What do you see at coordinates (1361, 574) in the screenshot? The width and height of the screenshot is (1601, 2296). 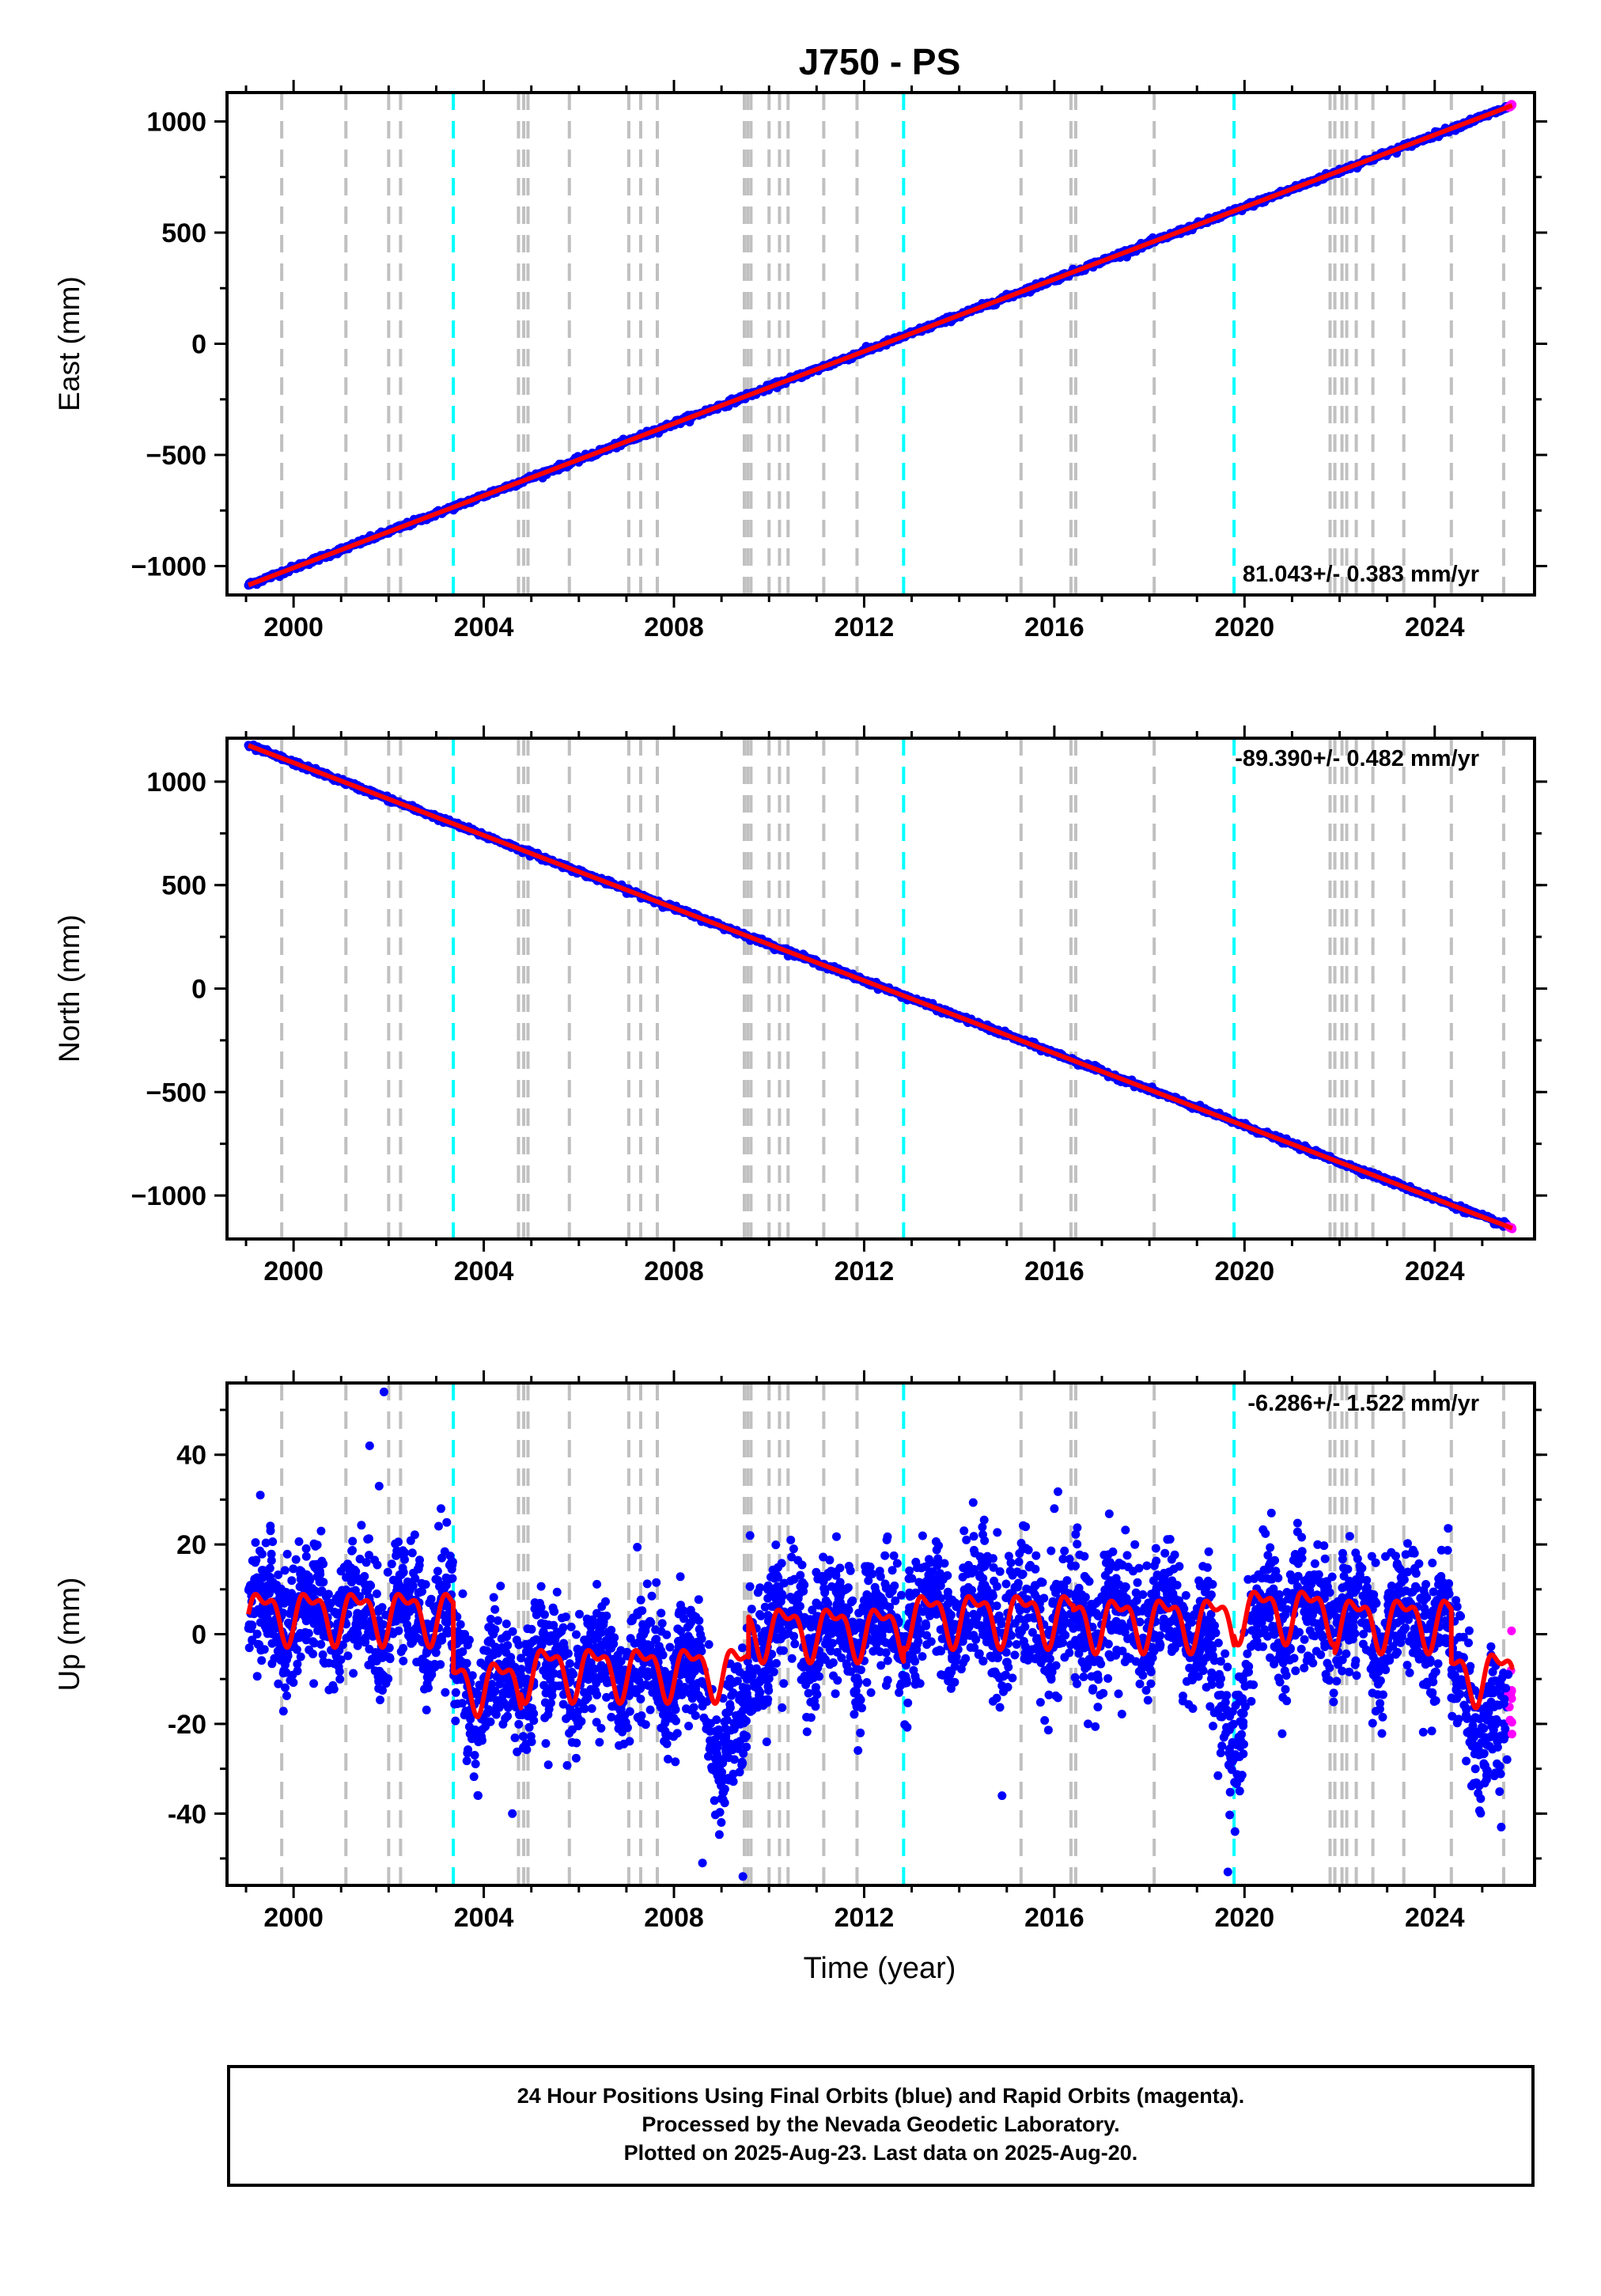 I see `rate-label: 81.043+/- 0.383 mm/yr` at bounding box center [1361, 574].